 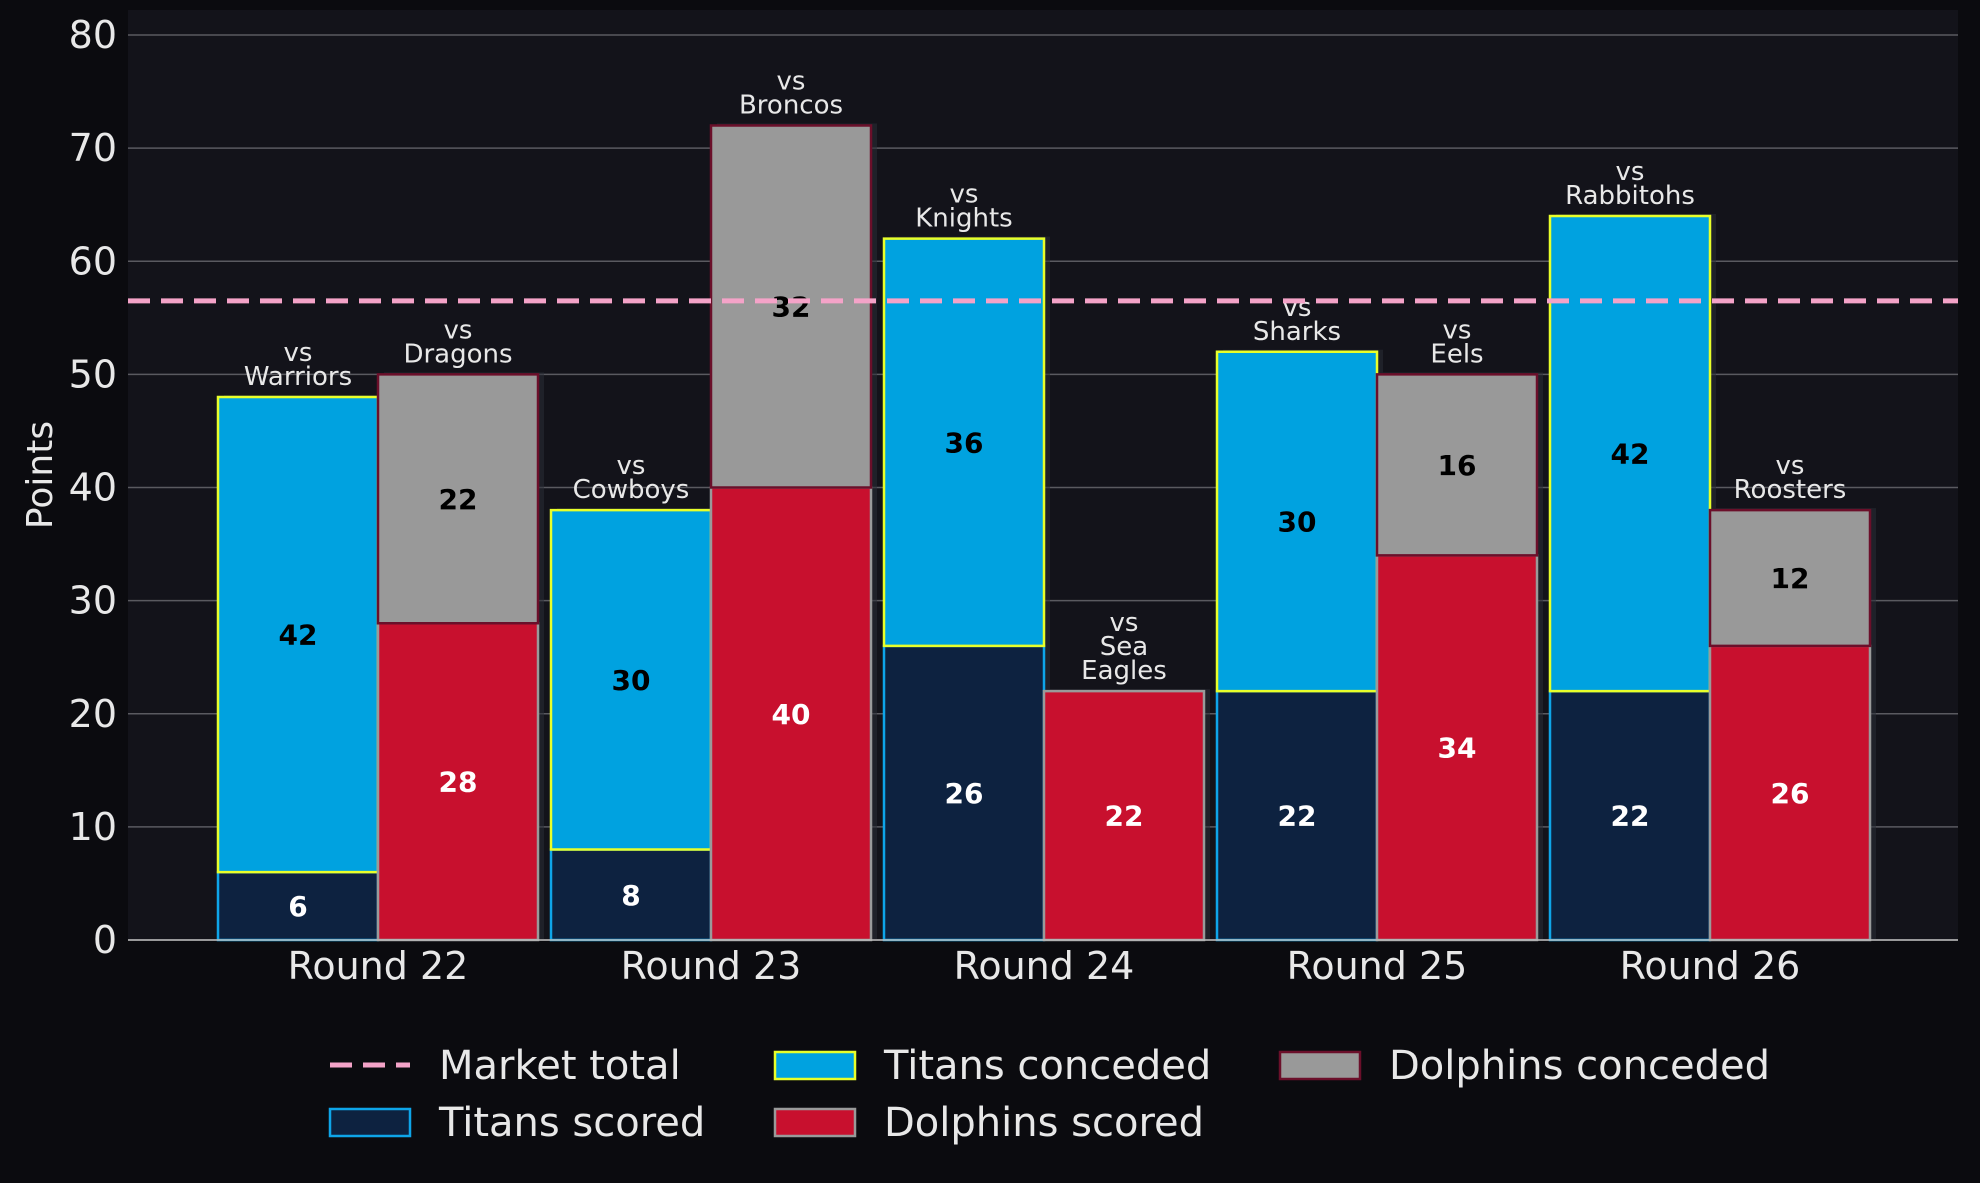 What do you see at coordinates (378, 966) in the screenshot?
I see `x-tick-label: Round 22` at bounding box center [378, 966].